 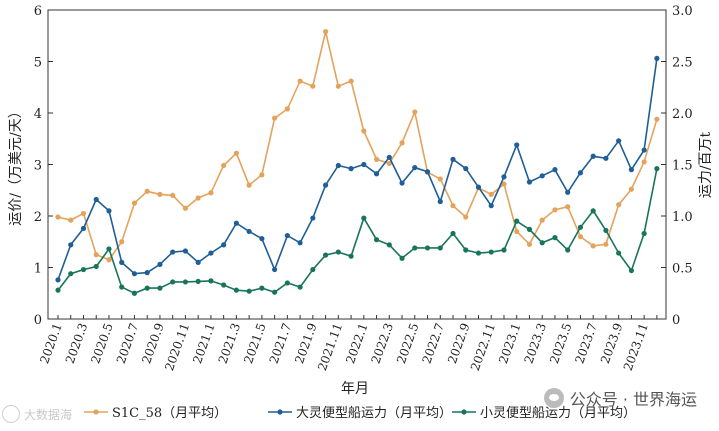 I want to click on x-tick-label: 2022.5, so click(x=408, y=343).